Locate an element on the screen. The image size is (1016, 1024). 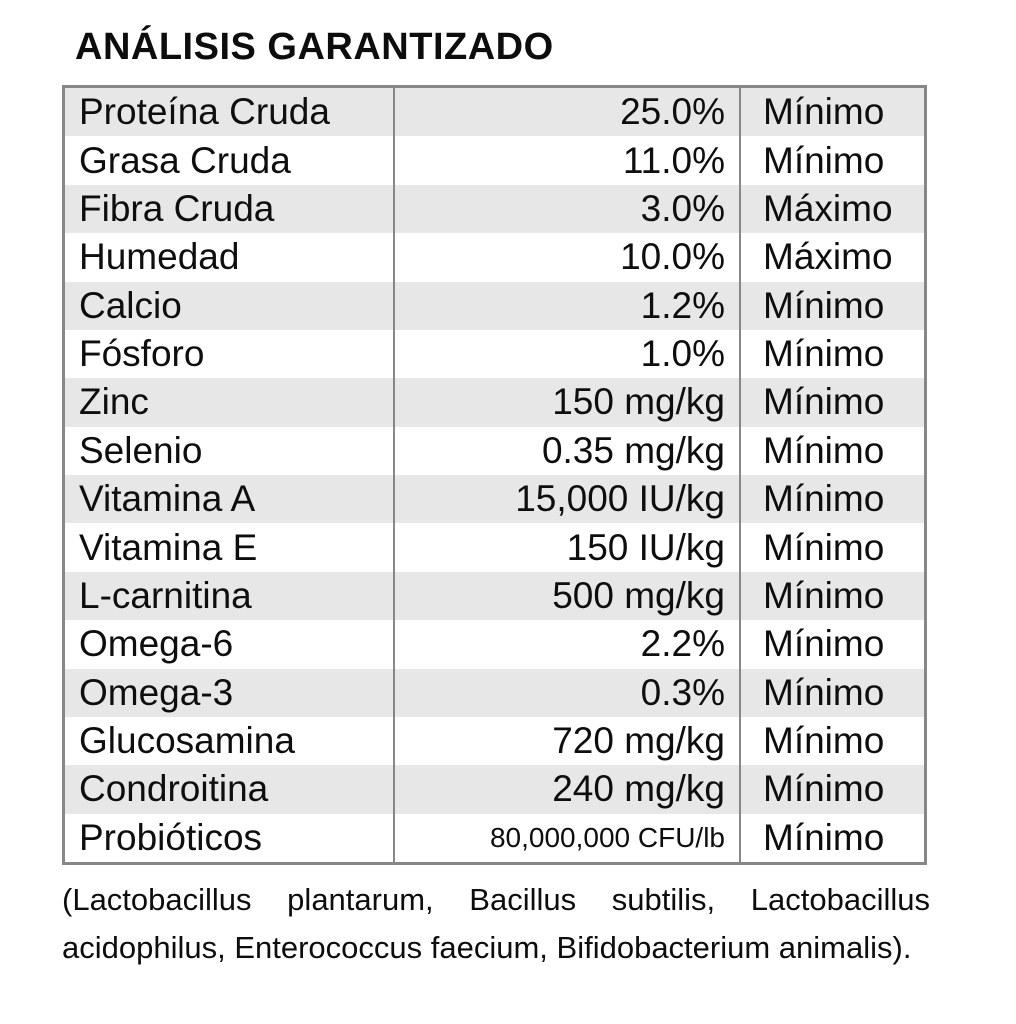
nutrient-name-cell: Omega-6 is located at coordinates (156, 644).